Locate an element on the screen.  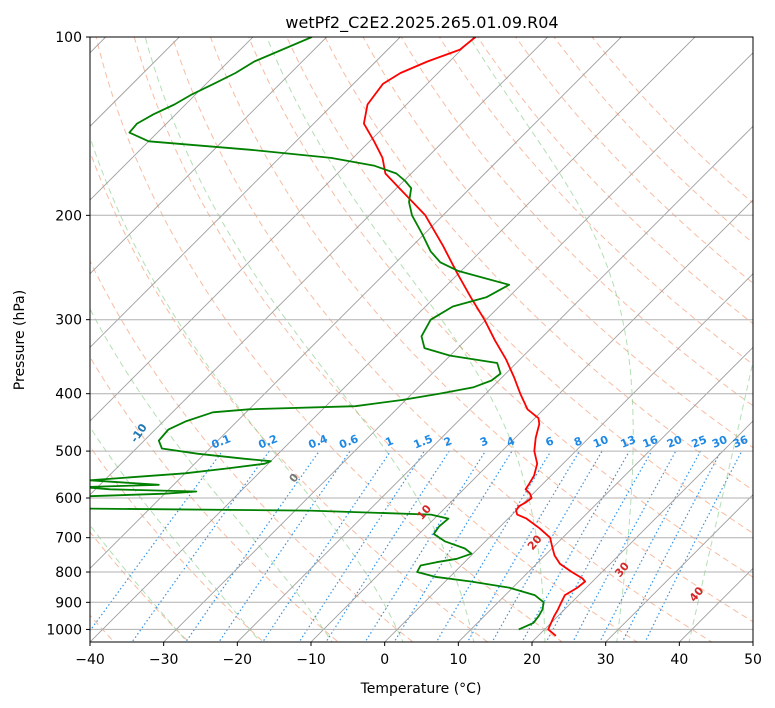
y-axis-title: Pressure (hPa) is located at coordinates (20, 340).